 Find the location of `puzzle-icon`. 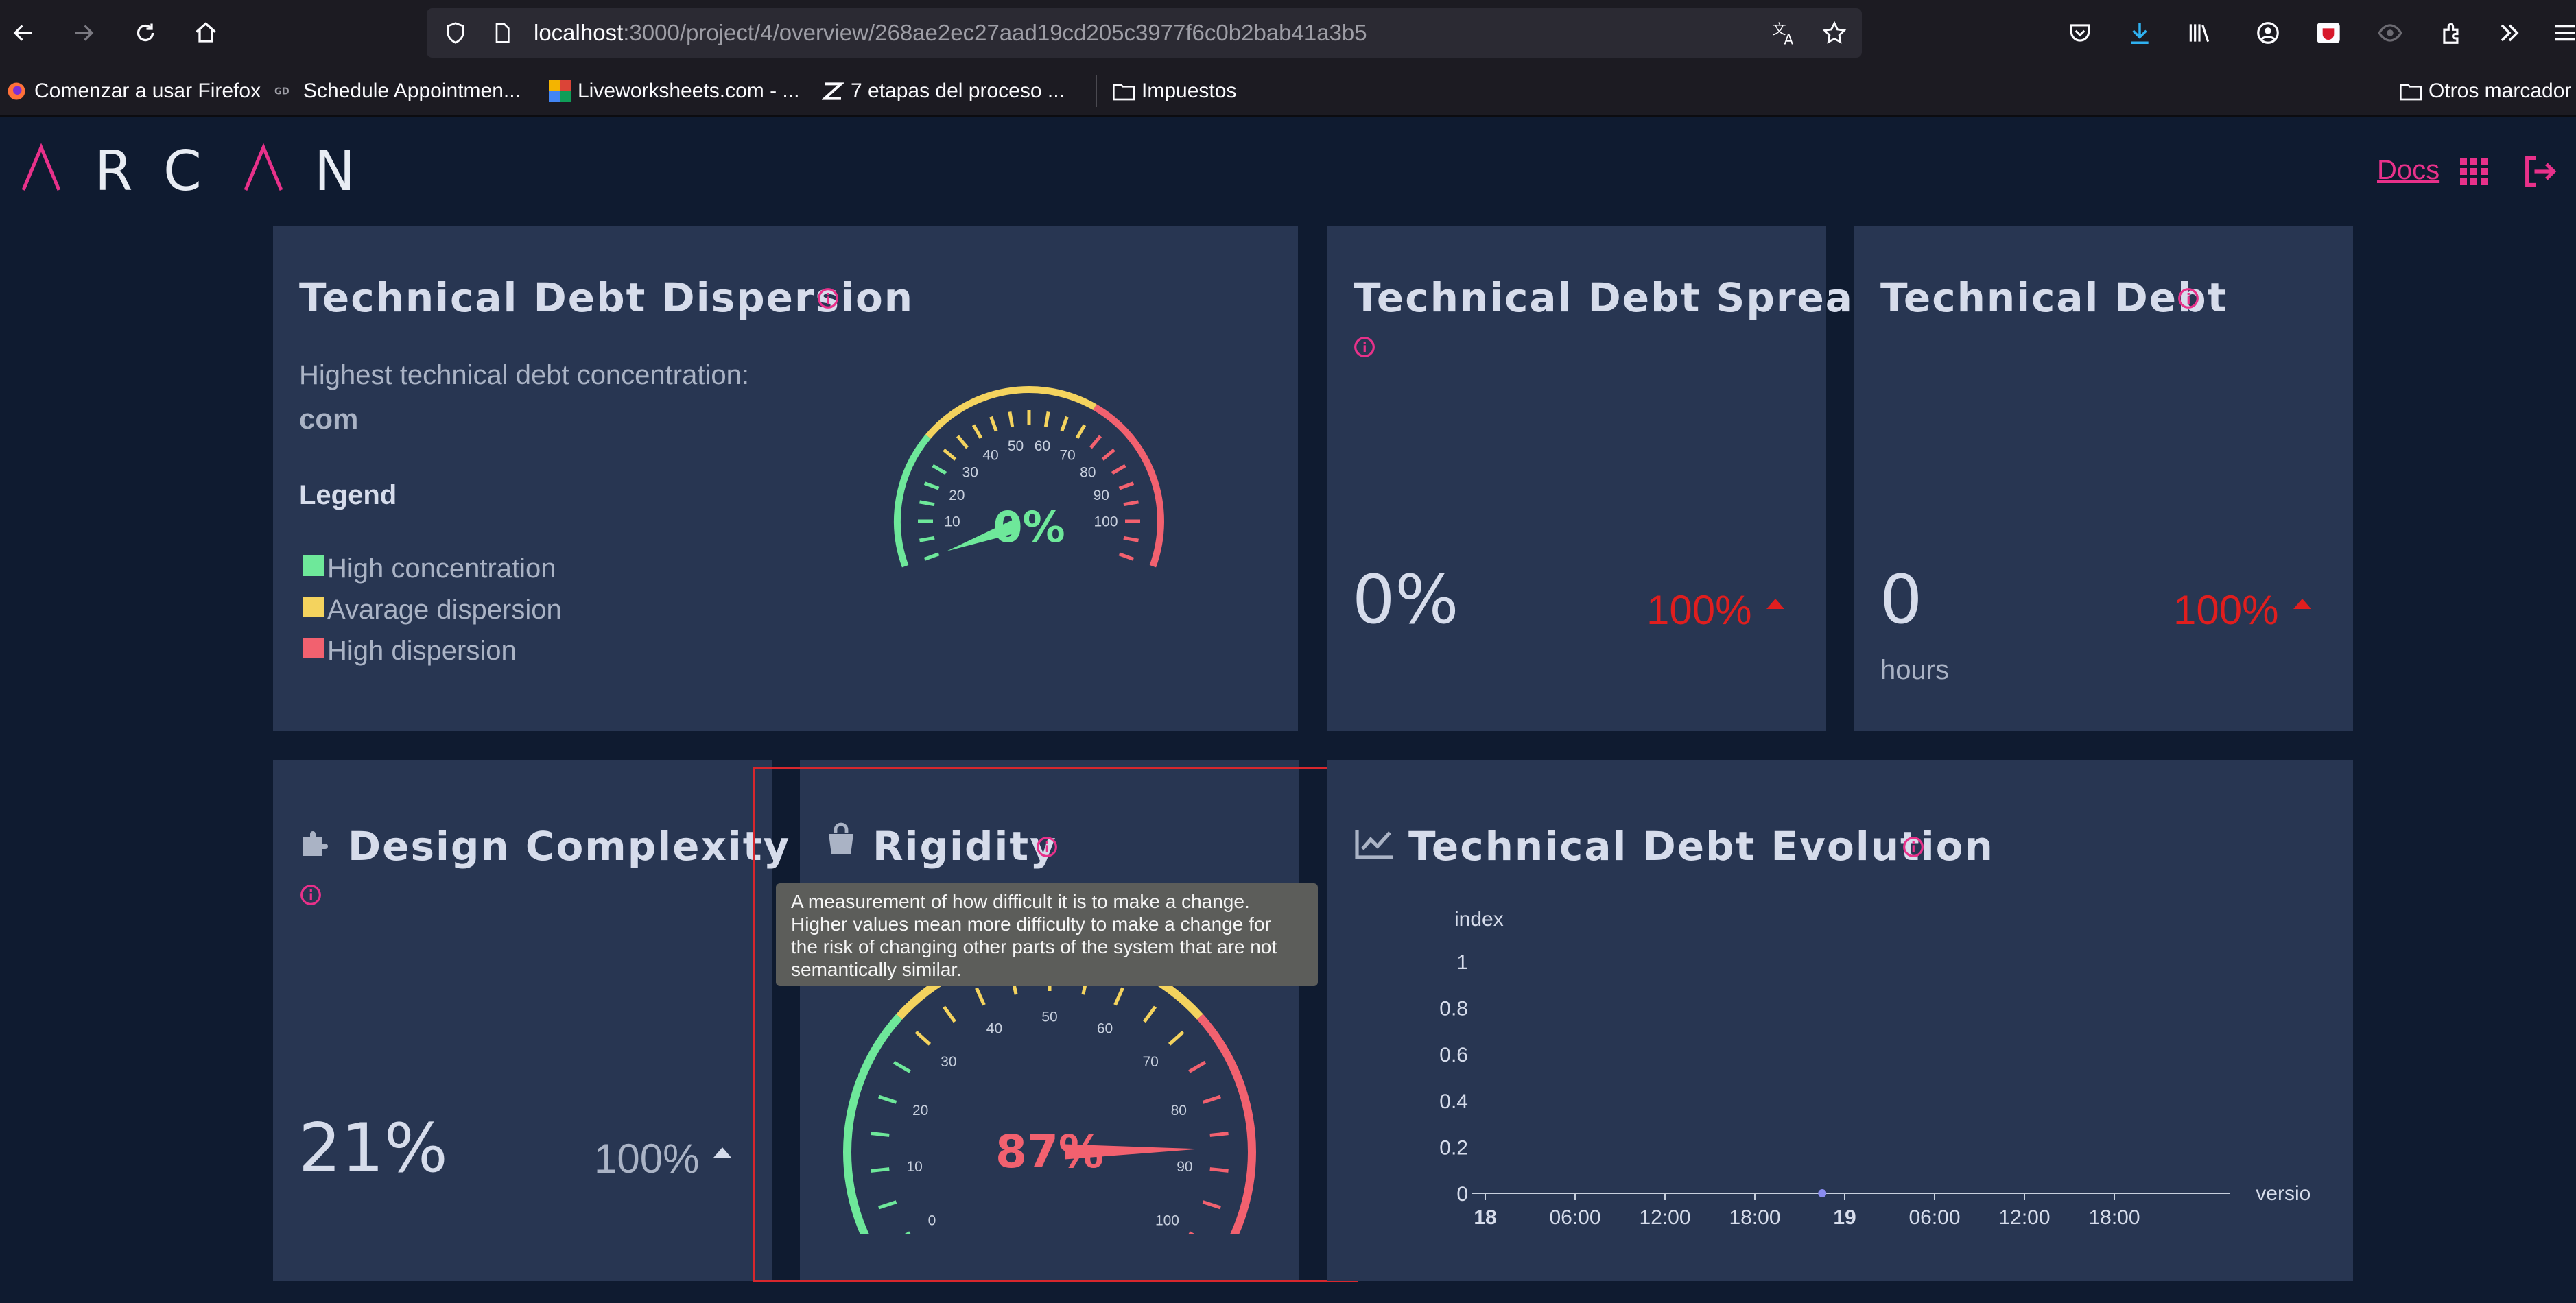

puzzle-icon is located at coordinates (315, 843).